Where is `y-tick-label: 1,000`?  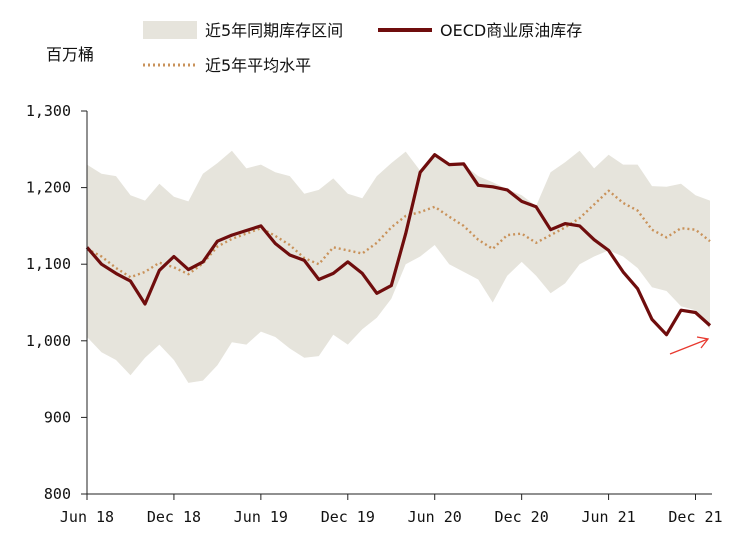 y-tick-label: 1,000 is located at coordinates (48, 341).